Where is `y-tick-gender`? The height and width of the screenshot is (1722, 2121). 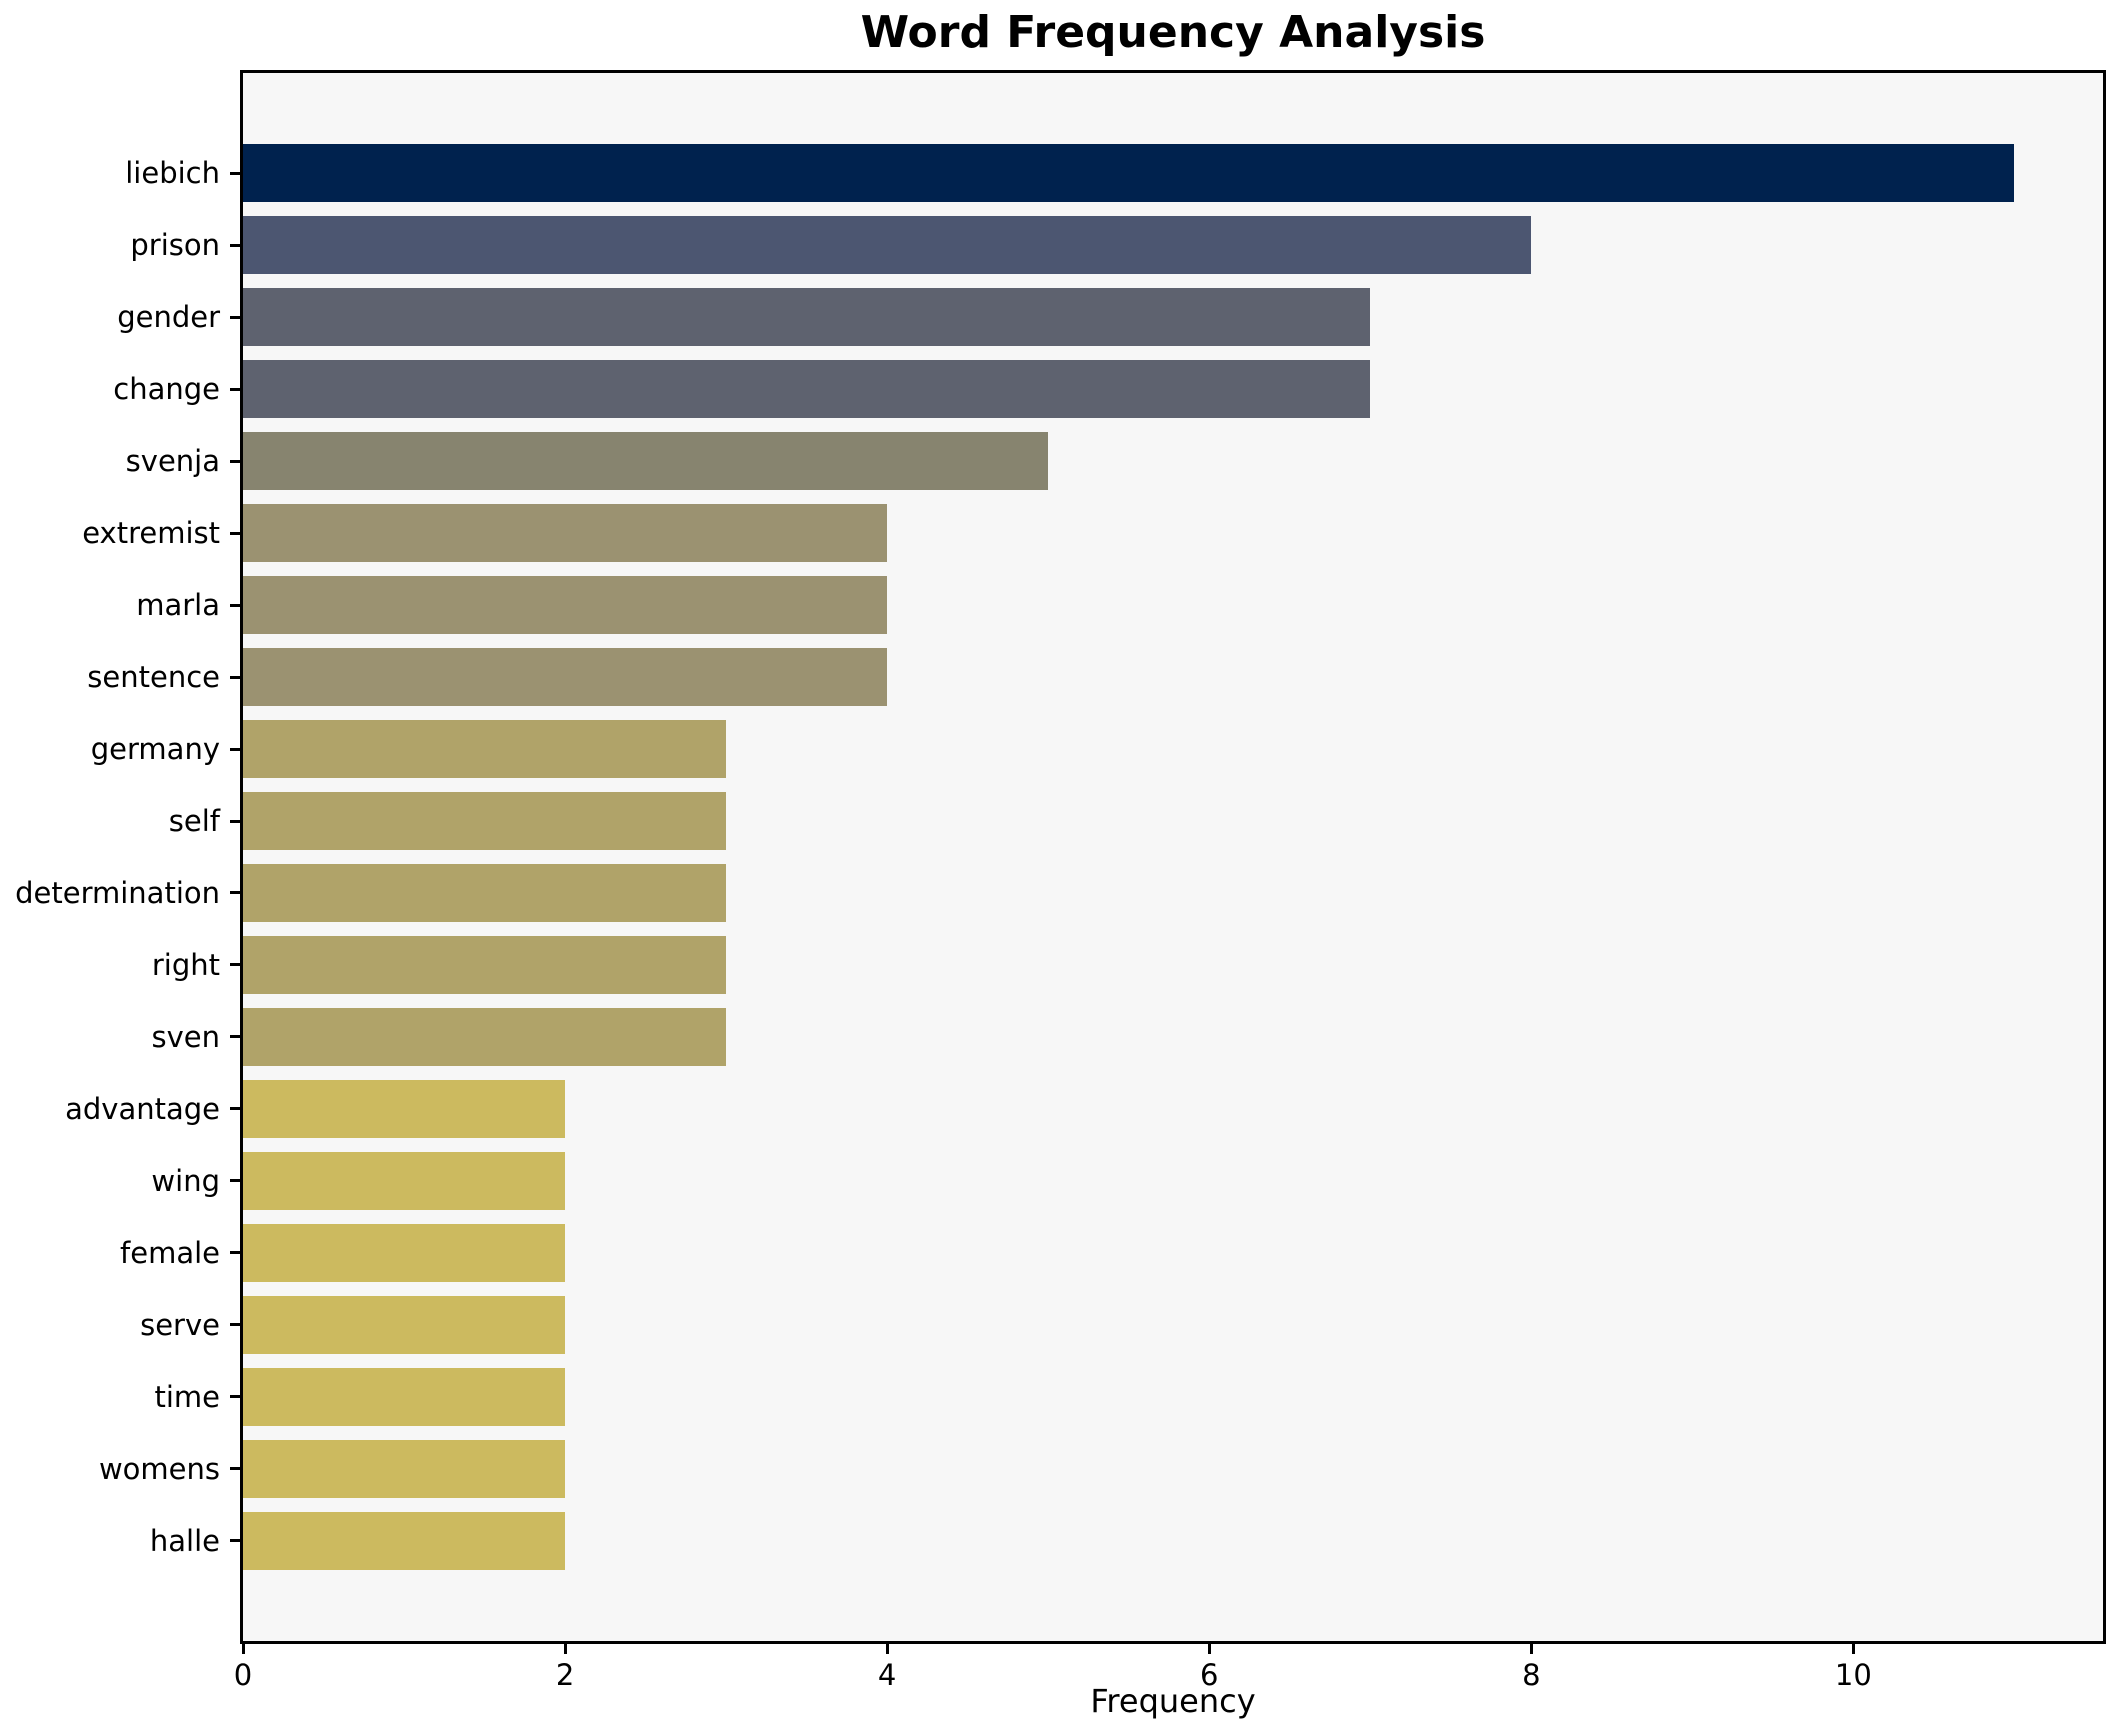
y-tick-gender is located at coordinates (235, 317).